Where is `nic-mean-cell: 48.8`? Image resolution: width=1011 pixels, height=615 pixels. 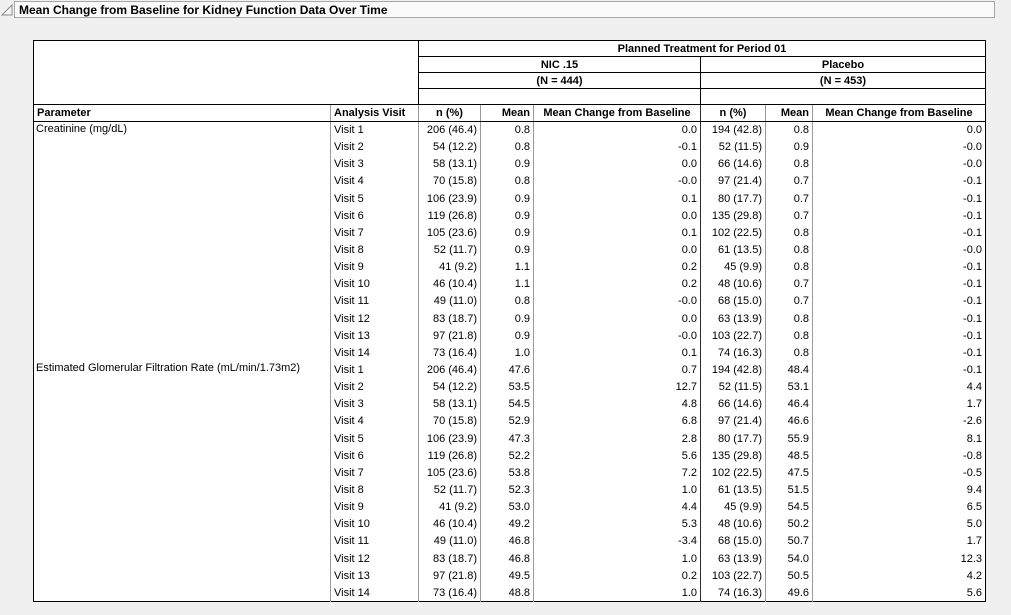 nic-mean-cell: 48.8 is located at coordinates (507, 593).